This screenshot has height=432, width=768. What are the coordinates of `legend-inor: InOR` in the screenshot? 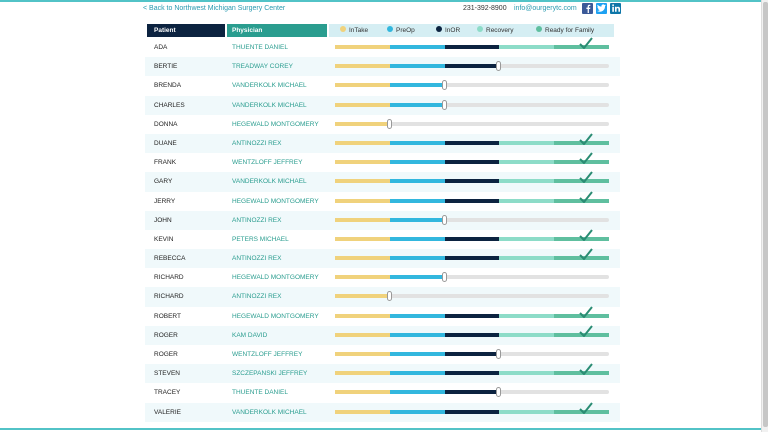 It's located at (448, 30).